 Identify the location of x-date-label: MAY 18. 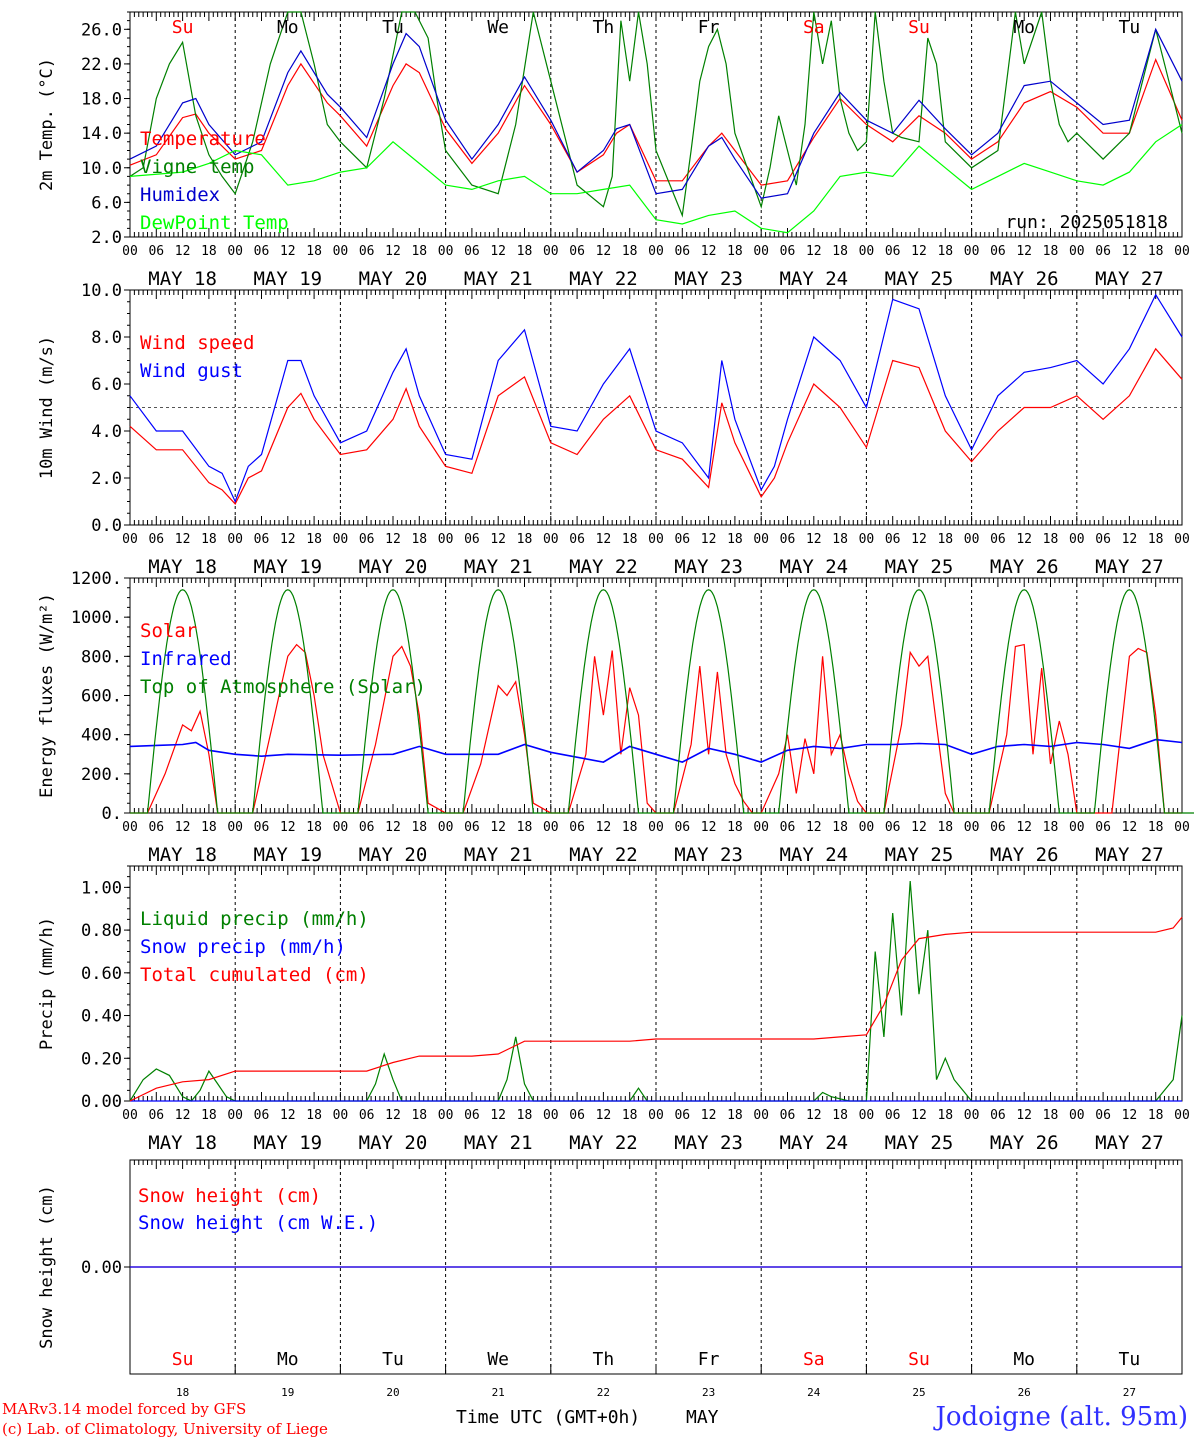
(182, 1143).